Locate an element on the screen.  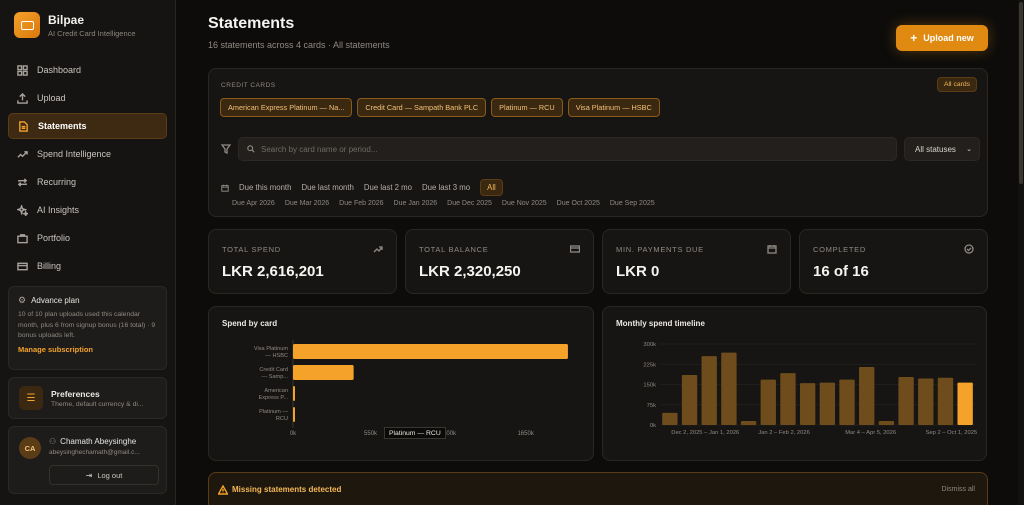
trend-up-icon is located at coordinates (378, 249).